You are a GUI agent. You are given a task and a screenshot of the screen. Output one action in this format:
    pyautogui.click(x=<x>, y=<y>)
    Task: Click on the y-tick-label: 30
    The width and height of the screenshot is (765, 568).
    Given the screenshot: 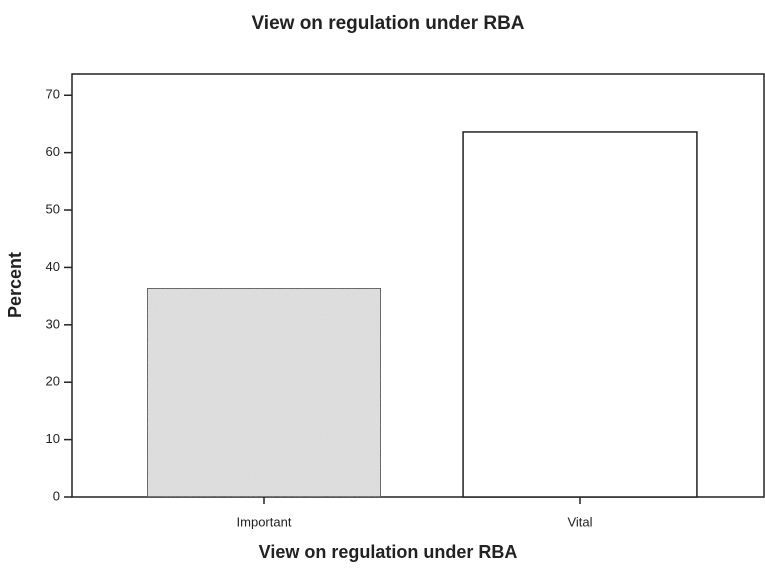 What is the action you would take?
    pyautogui.click(x=53, y=323)
    